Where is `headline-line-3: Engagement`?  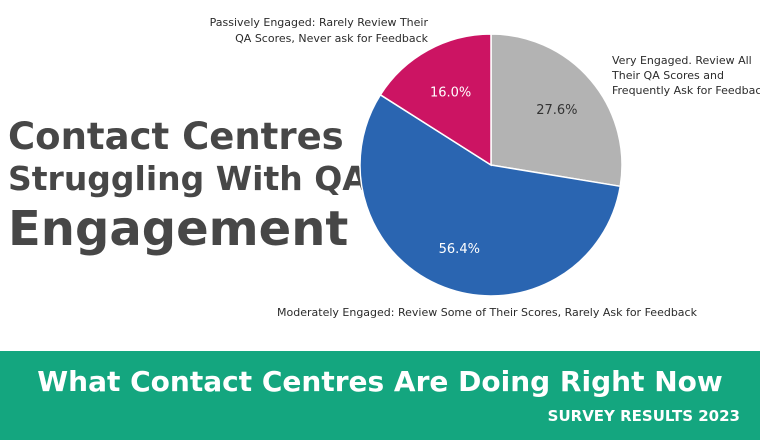 headline-line-3: Engagement is located at coordinates (178, 229).